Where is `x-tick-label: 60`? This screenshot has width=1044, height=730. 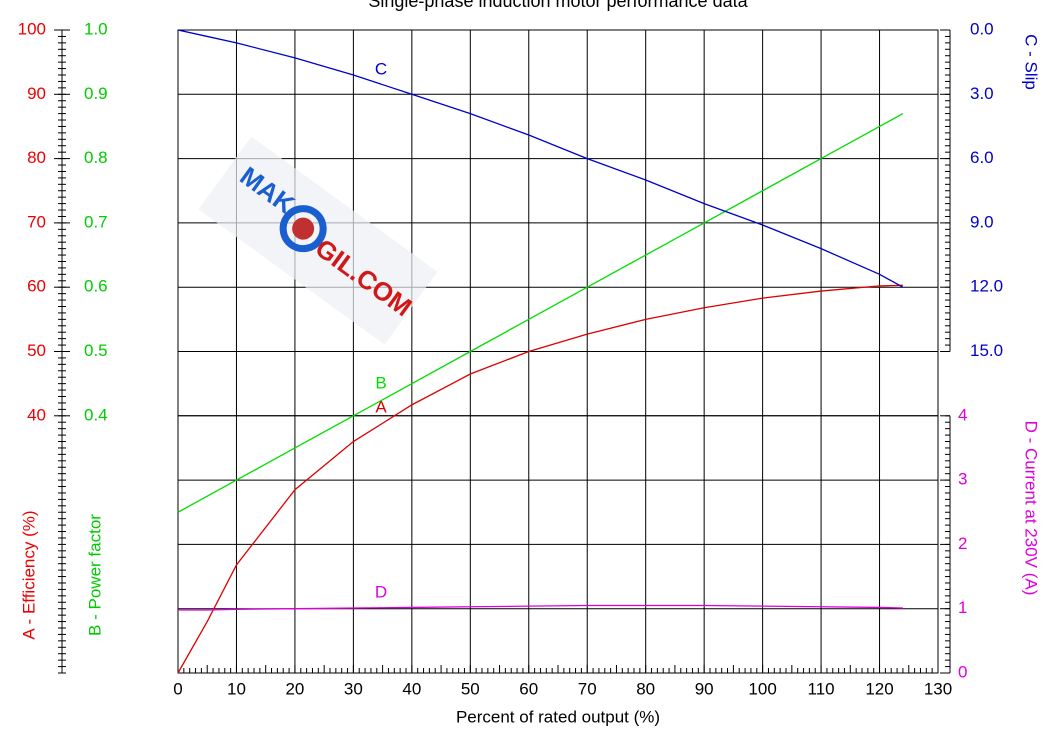 x-tick-label: 60 is located at coordinates (528, 688).